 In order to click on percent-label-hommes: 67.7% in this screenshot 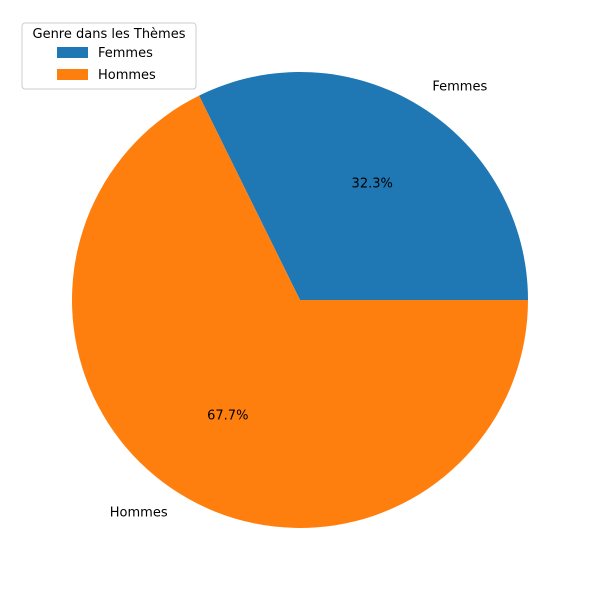, I will do `click(227, 416)`.